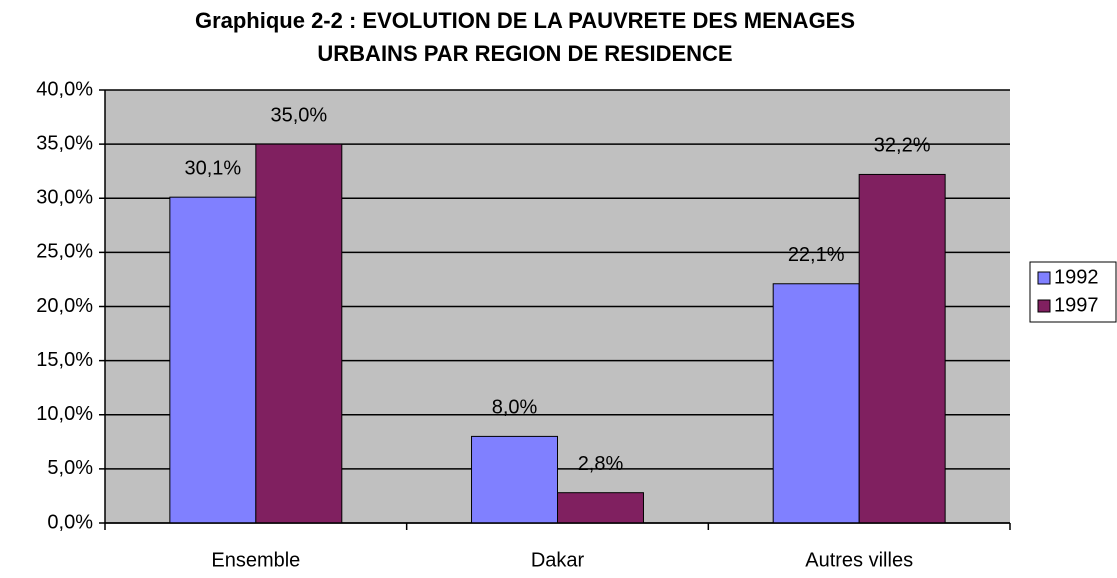 The height and width of the screenshot is (578, 1117). Describe the element at coordinates (524, 53) in the screenshot. I see `chart-title: URBAINS PAR REGION DE RESIDENCE` at that location.